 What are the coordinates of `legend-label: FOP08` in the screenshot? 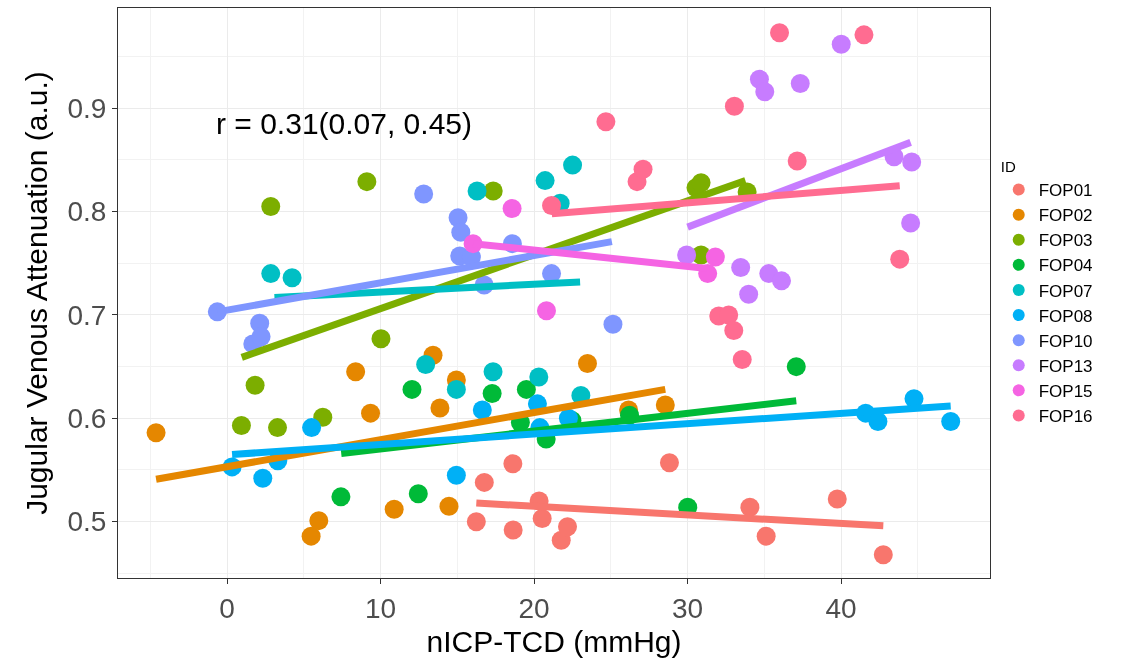 It's located at (1065, 316).